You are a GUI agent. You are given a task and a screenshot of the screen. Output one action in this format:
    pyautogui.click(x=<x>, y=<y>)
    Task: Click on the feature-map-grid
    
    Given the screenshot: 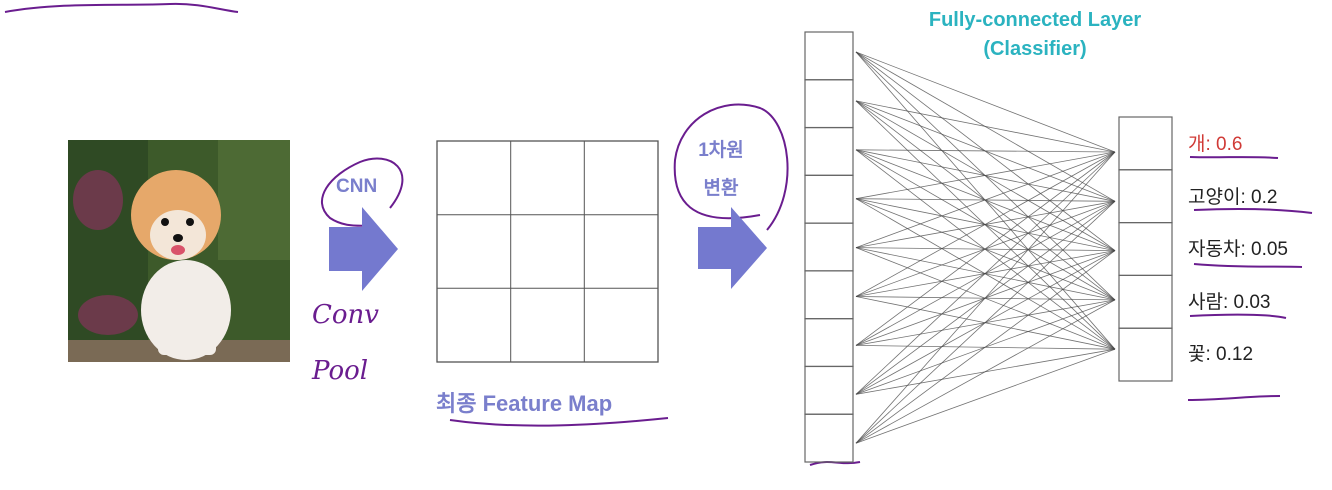 What is the action you would take?
    pyautogui.click(x=547, y=251)
    